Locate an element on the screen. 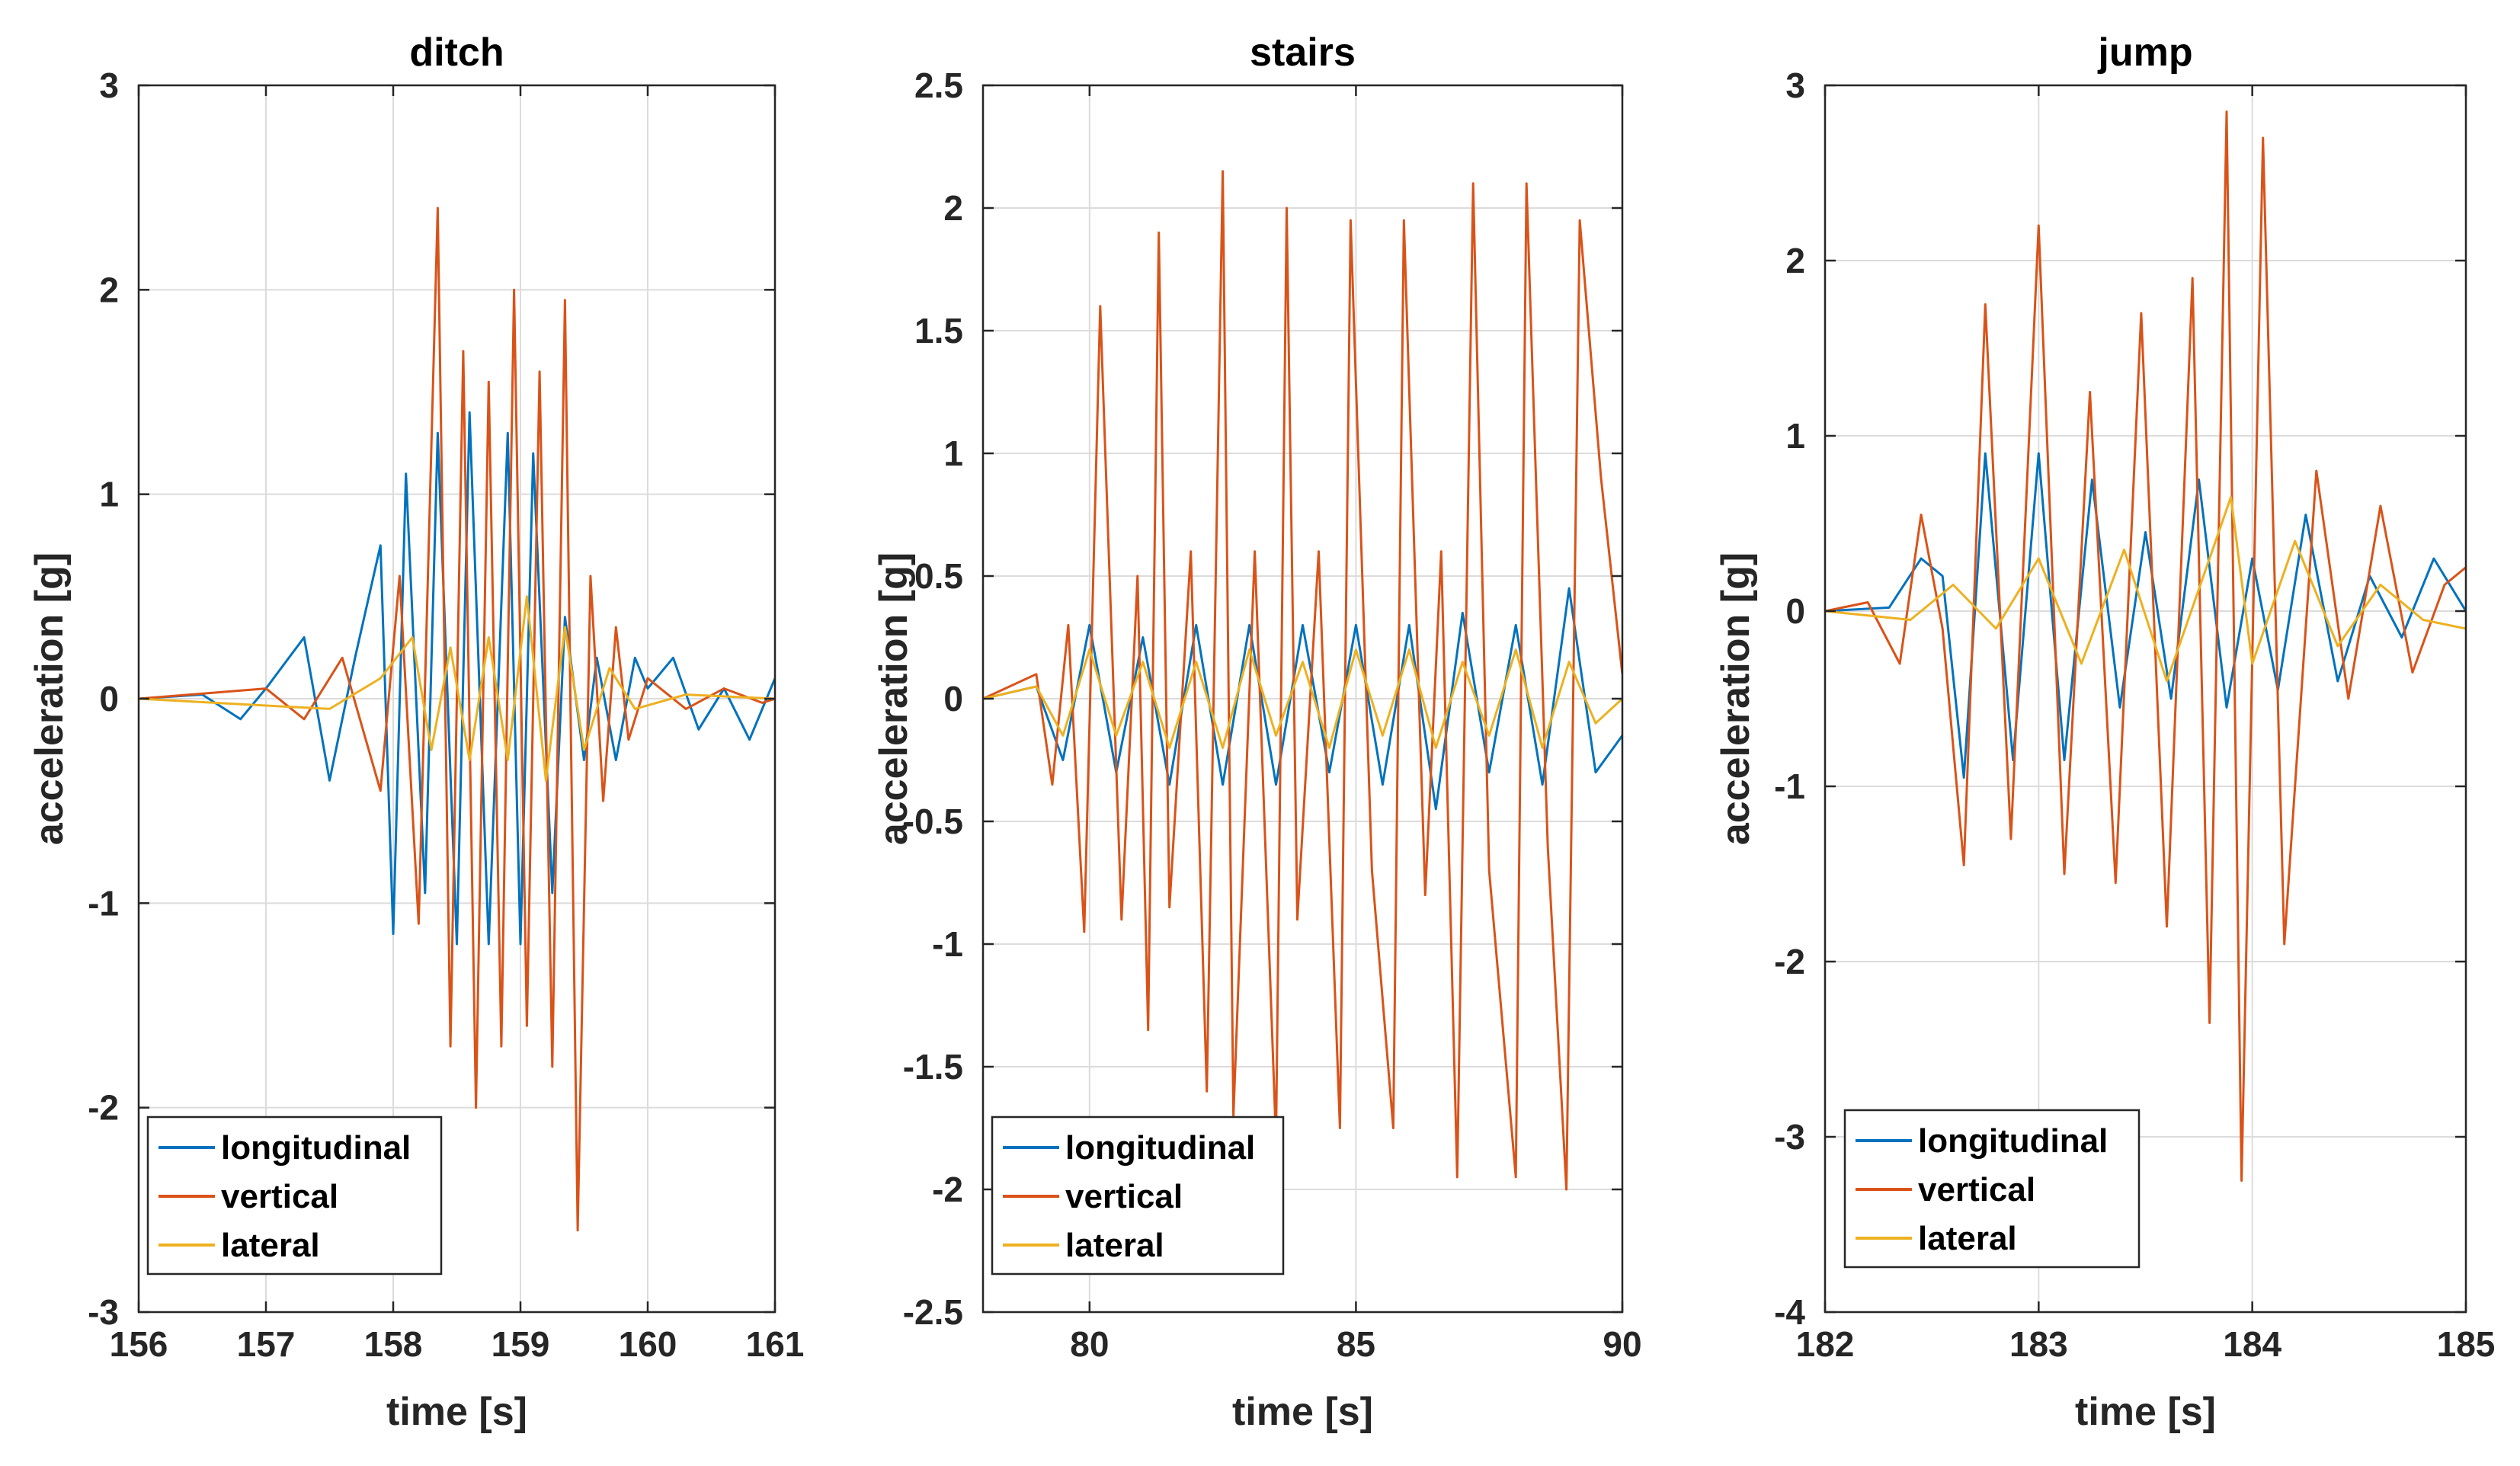 Image resolution: width=2520 pixels, height=1466 pixels. x-tick-label: 158 is located at coordinates (393, 1344).